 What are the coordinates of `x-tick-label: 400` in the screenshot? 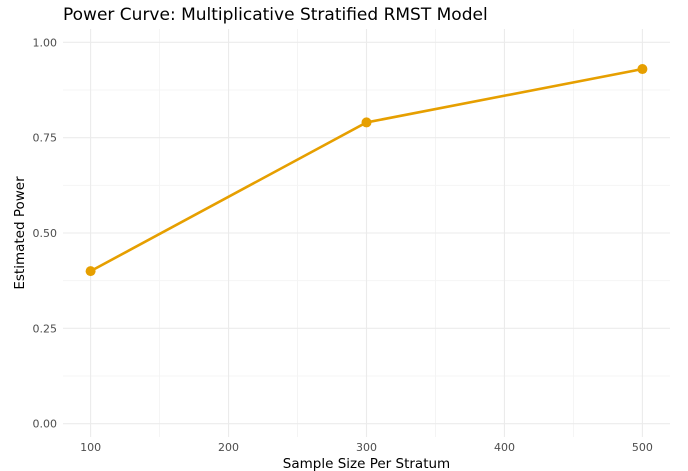 It's located at (504, 447).